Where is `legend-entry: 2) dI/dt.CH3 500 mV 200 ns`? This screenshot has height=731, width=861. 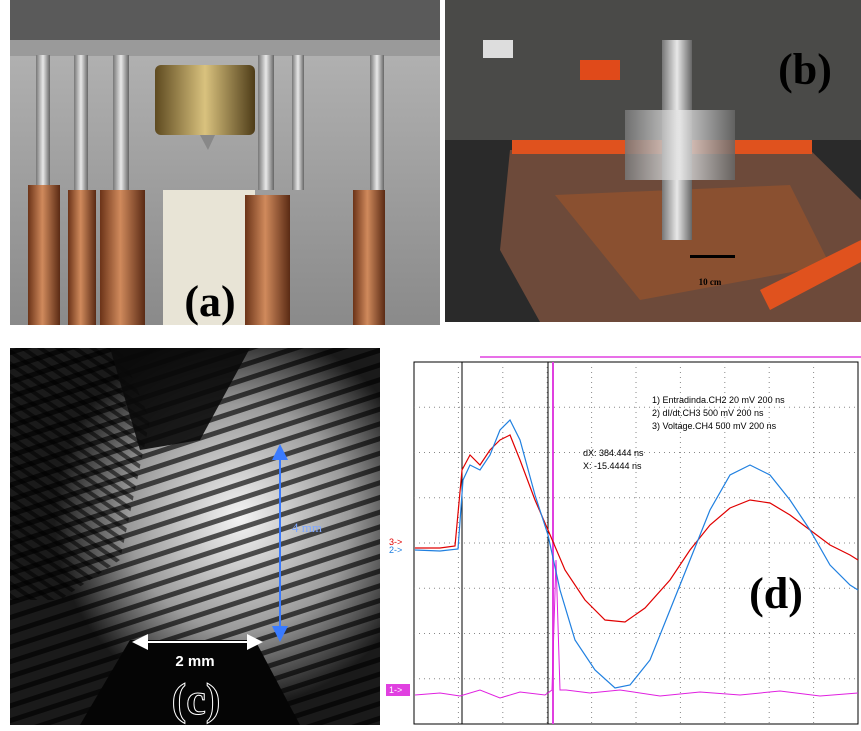 legend-entry: 2) dI/dt.CH3 500 mV 200 ns is located at coordinates (708, 413).